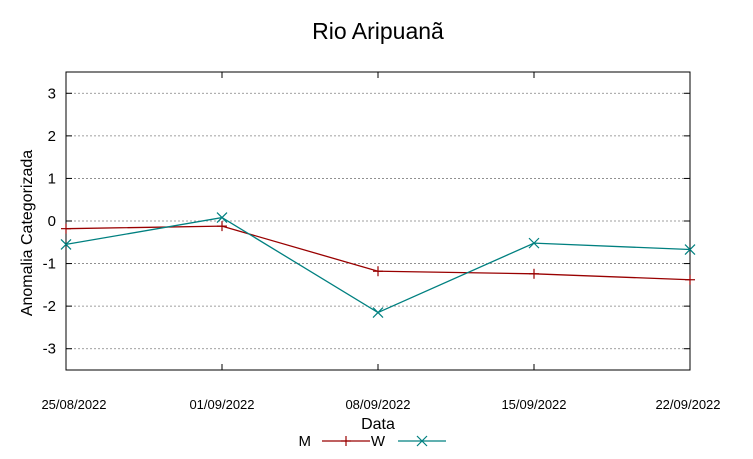 This screenshot has height=459, width=753. I want to click on y-tick-label: -2, so click(49, 306).